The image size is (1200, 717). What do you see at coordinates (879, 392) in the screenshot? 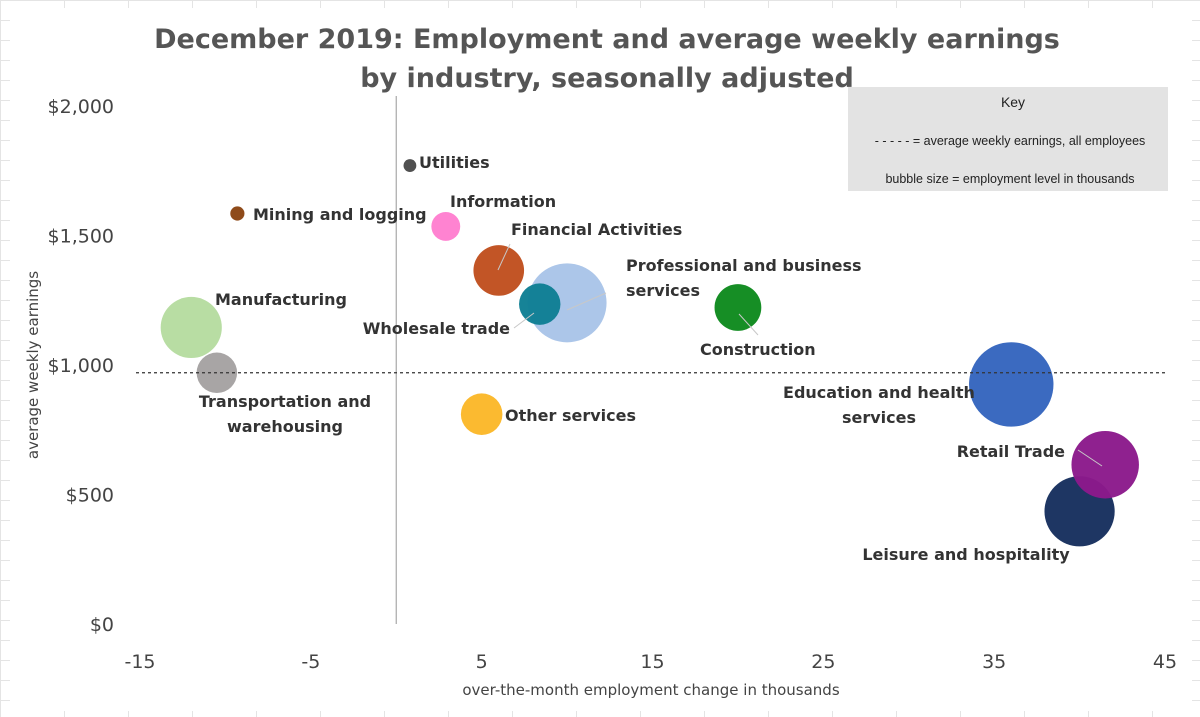
I see `data-label-education-and-health-services: Education and health` at bounding box center [879, 392].